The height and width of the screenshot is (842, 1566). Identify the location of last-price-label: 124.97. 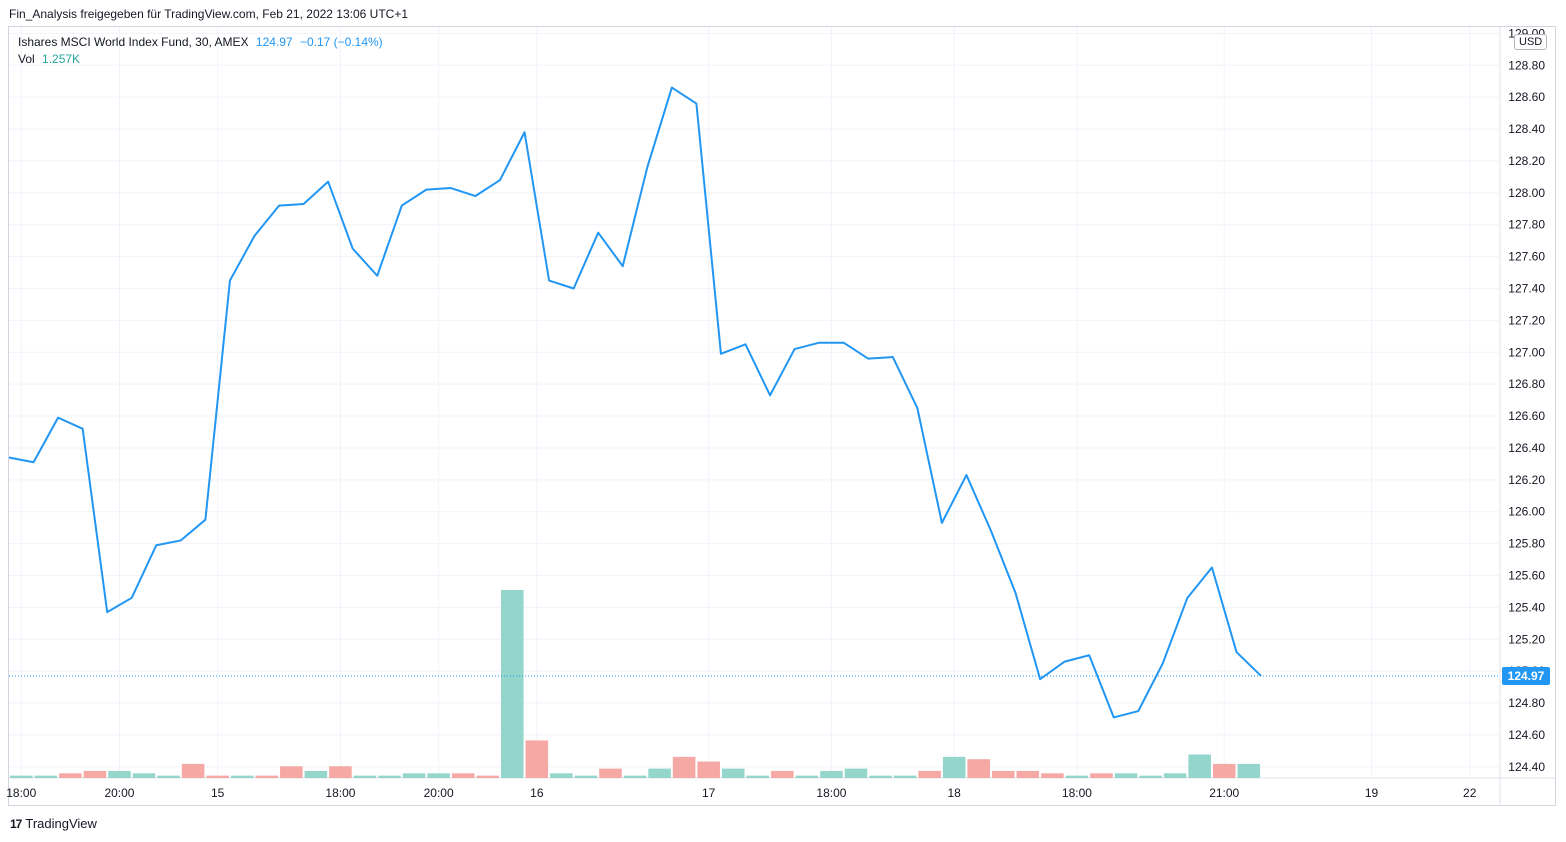
(1526, 676).